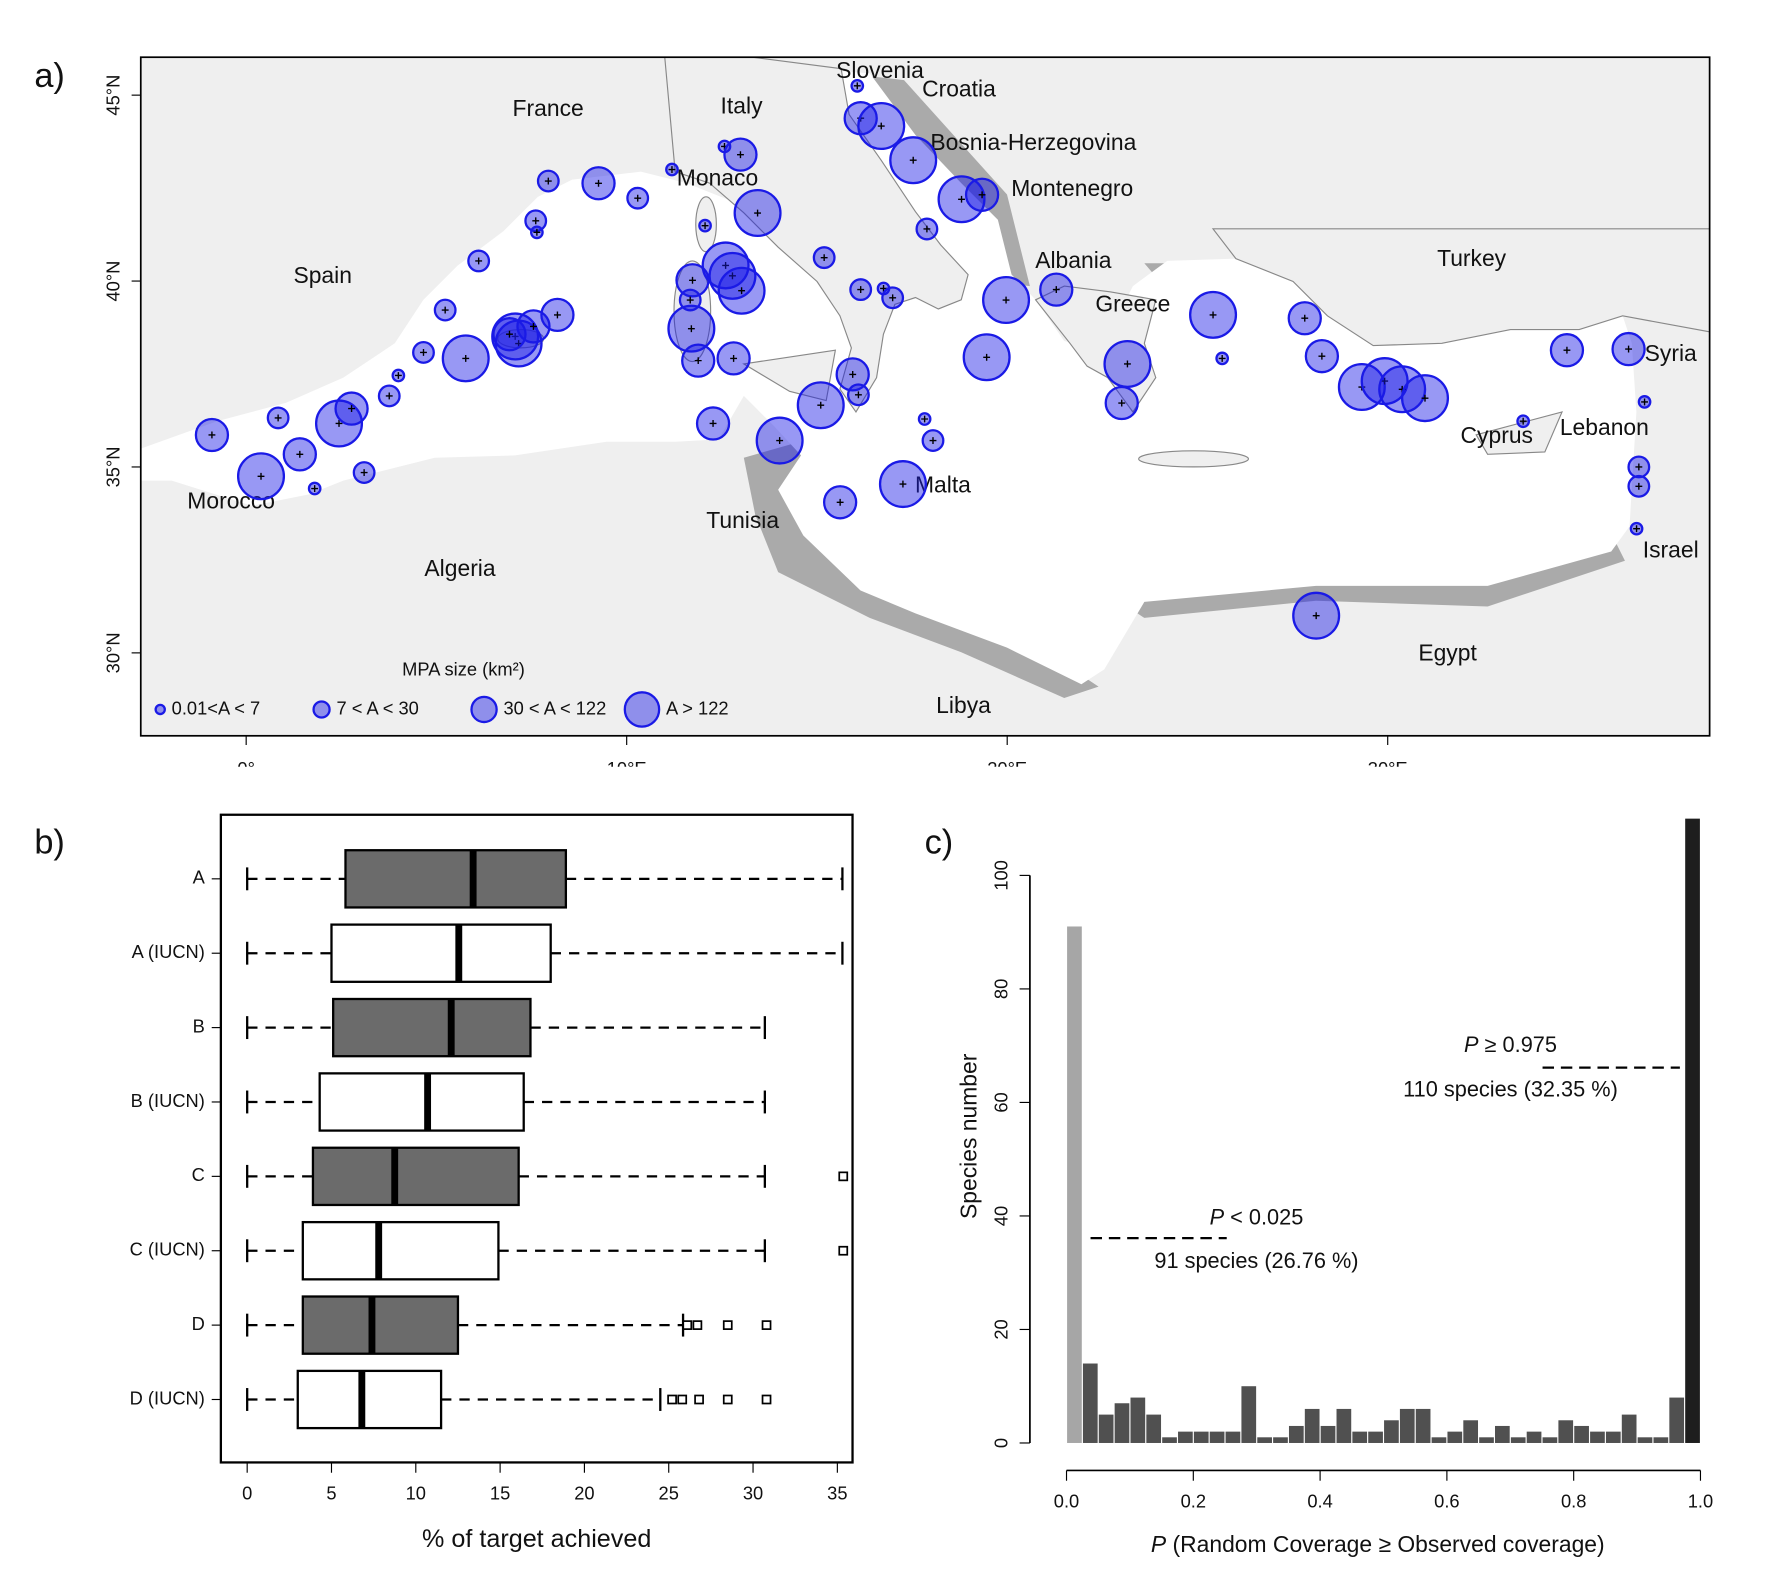 This screenshot has height=1570, width=1768. Describe the element at coordinates (1000, 1329) in the screenshot. I see `y-tick-label: 20` at that location.